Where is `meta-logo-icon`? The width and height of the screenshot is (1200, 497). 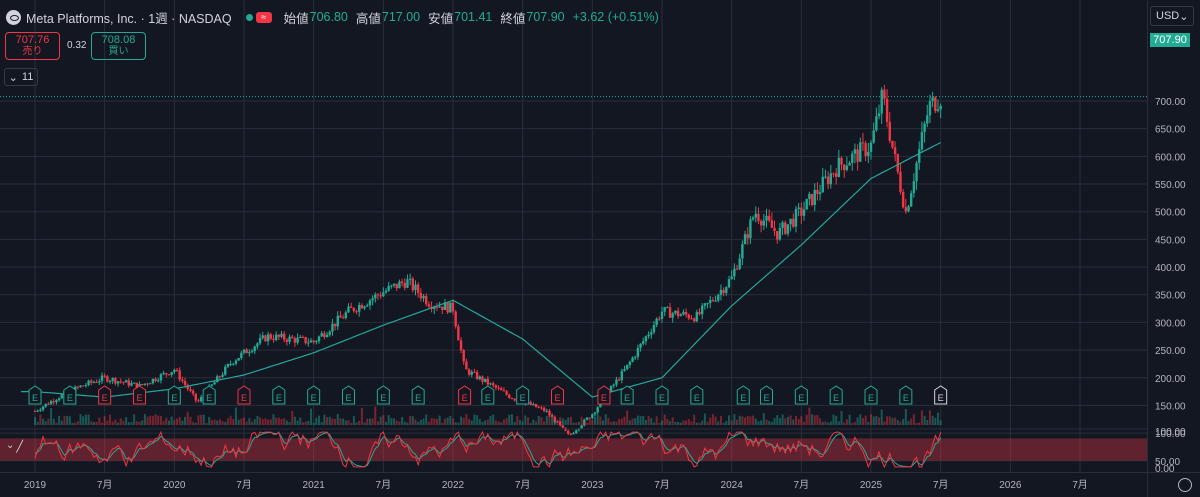 meta-logo-icon is located at coordinates (13, 17).